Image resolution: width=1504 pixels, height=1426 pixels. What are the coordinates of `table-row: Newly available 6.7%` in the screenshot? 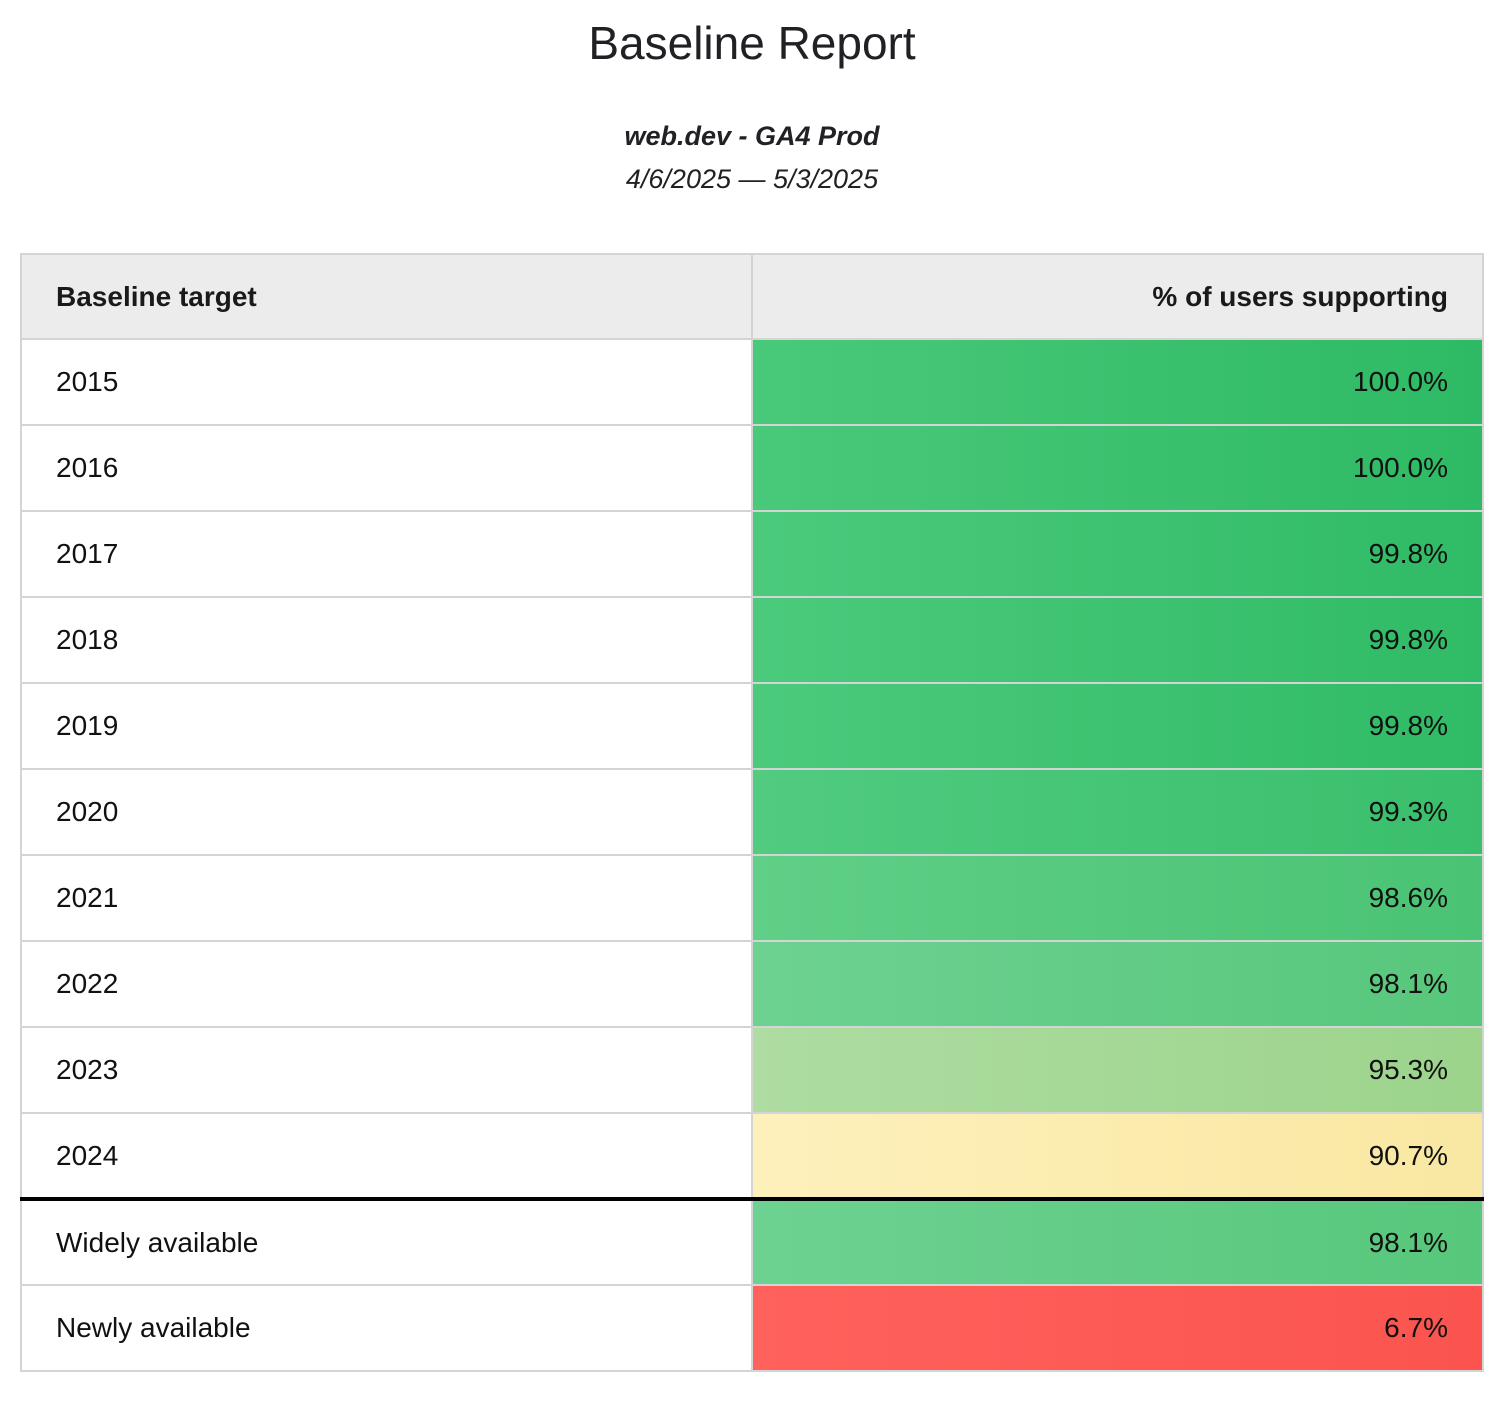 It's located at (752, 1328).